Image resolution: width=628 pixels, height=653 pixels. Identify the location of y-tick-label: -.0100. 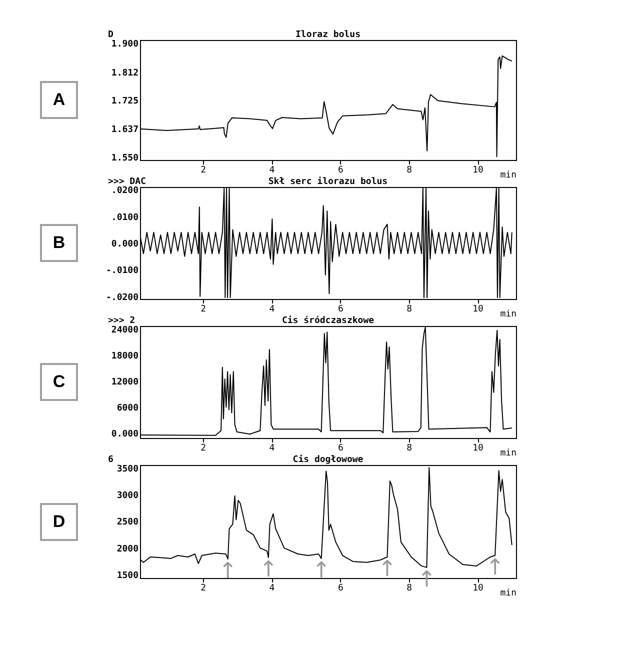
(122, 271).